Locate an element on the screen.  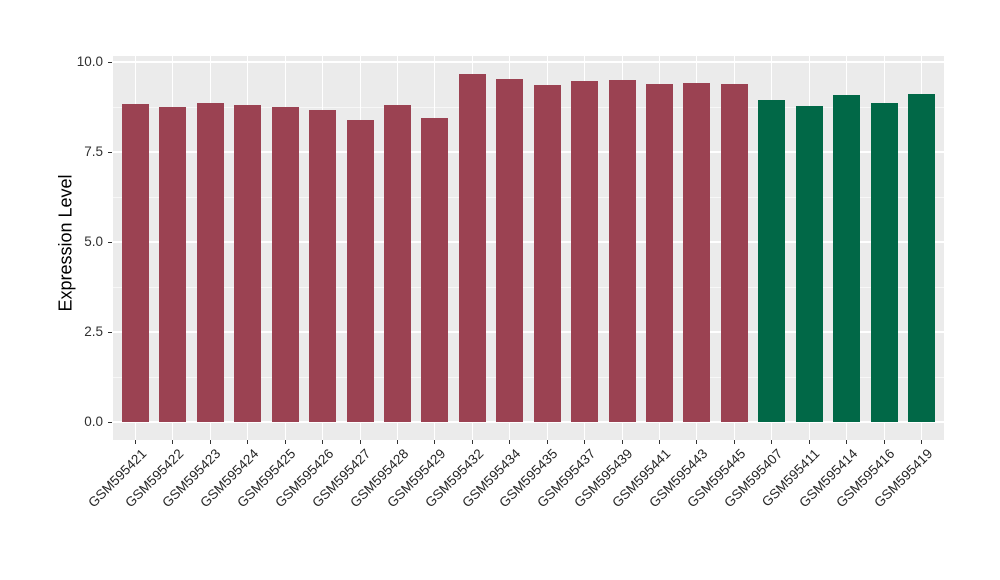
x-tick-GSM595441 is located at coordinates (660, 442).